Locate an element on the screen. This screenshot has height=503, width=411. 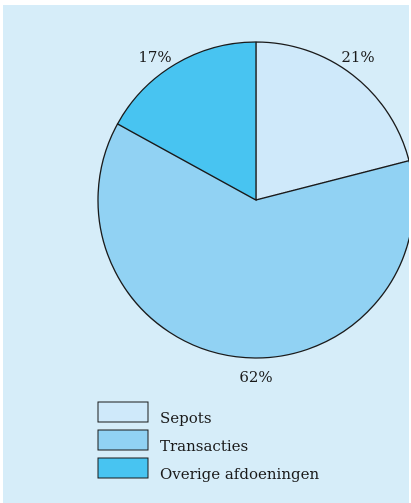
legend-swatch-overige-afdoeningen is located at coordinates (123, 468).